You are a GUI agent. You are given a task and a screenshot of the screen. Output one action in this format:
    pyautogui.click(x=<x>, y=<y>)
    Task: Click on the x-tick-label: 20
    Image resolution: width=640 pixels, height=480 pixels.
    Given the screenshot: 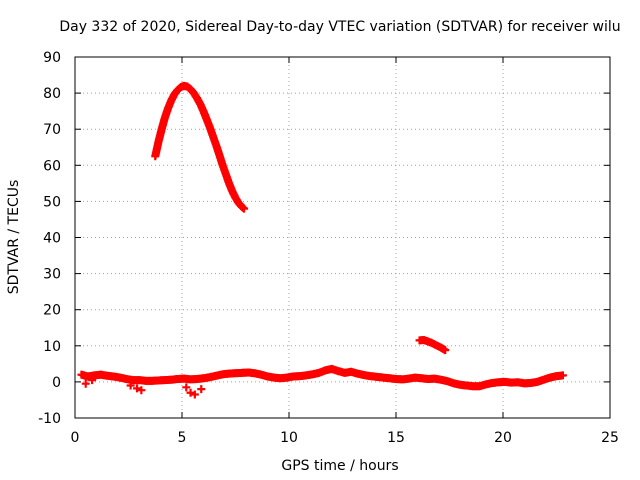 What is the action you would take?
    pyautogui.click(x=503, y=438)
    